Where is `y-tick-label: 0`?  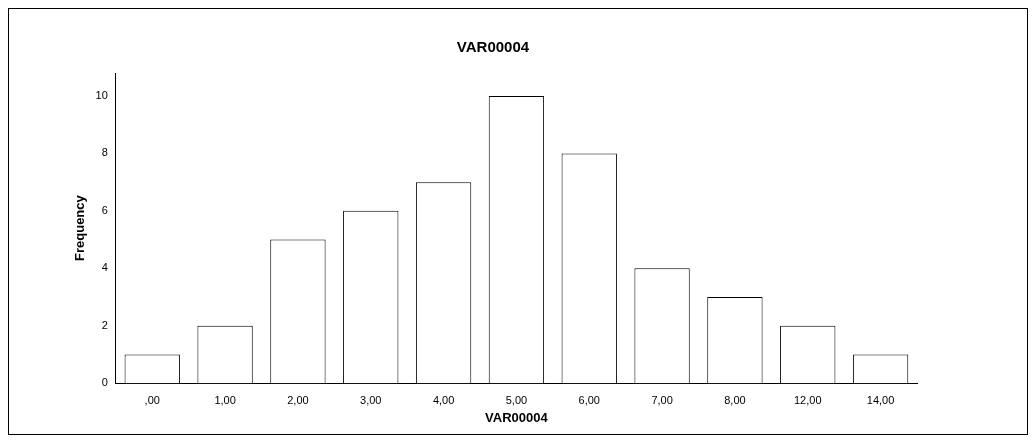
y-tick-label: 0 is located at coordinates (104, 382).